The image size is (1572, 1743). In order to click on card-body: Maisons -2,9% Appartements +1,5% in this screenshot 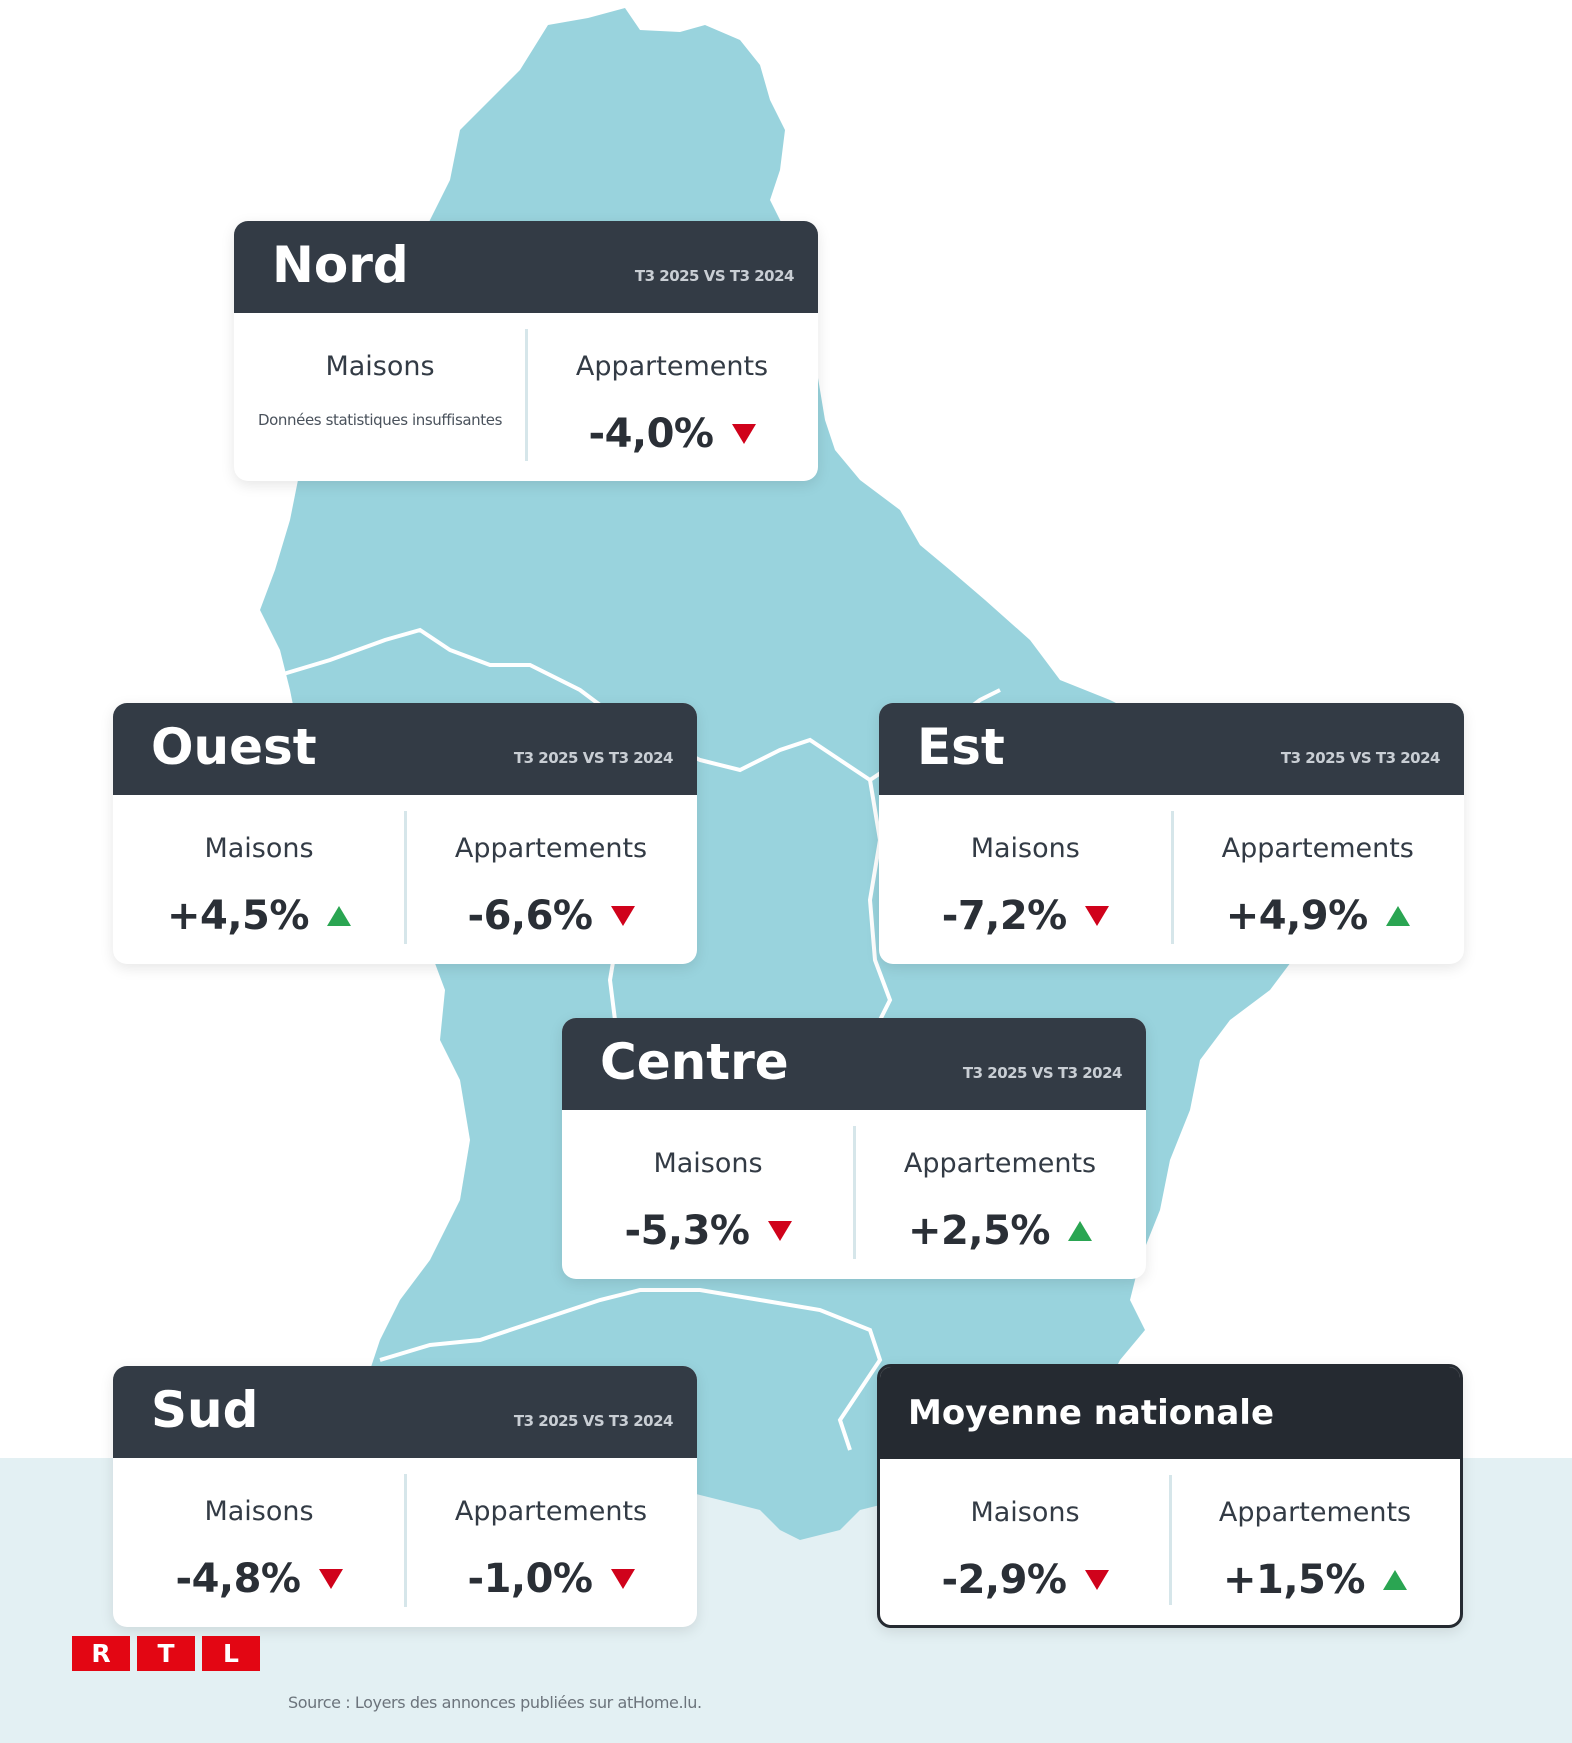, I will do `click(1170, 1542)`.